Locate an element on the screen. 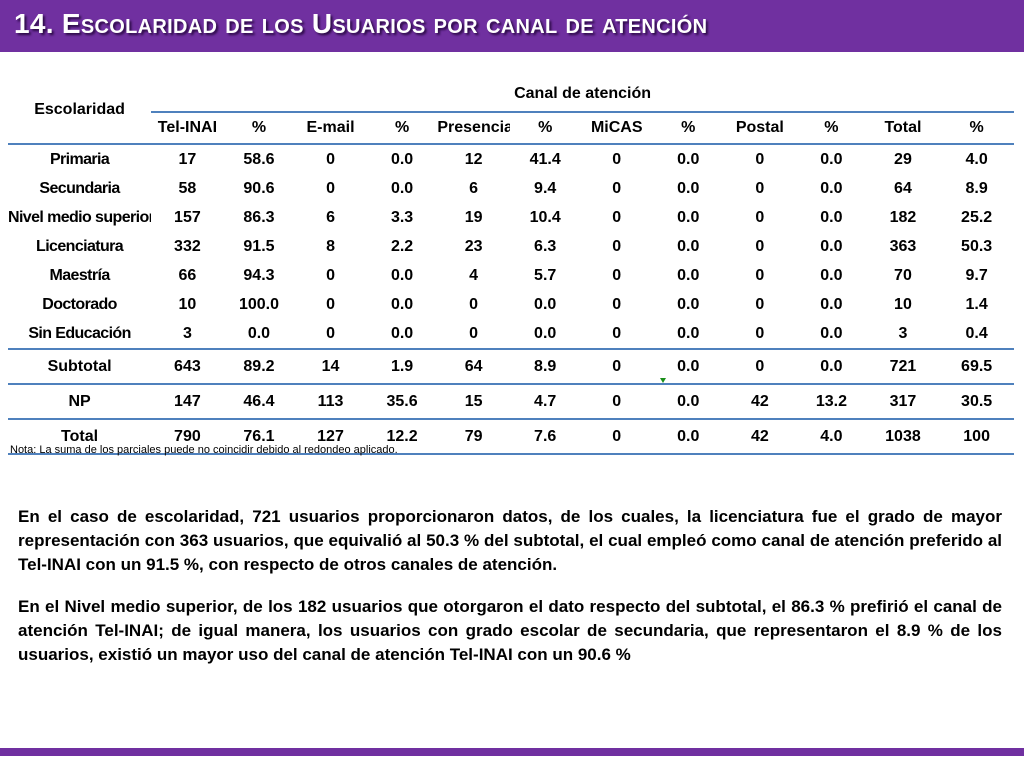  row-label: Nivel medio superior is located at coordinates (80, 217).